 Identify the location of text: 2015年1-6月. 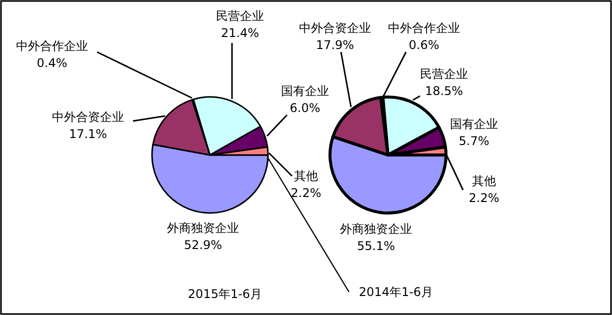
(225, 294).